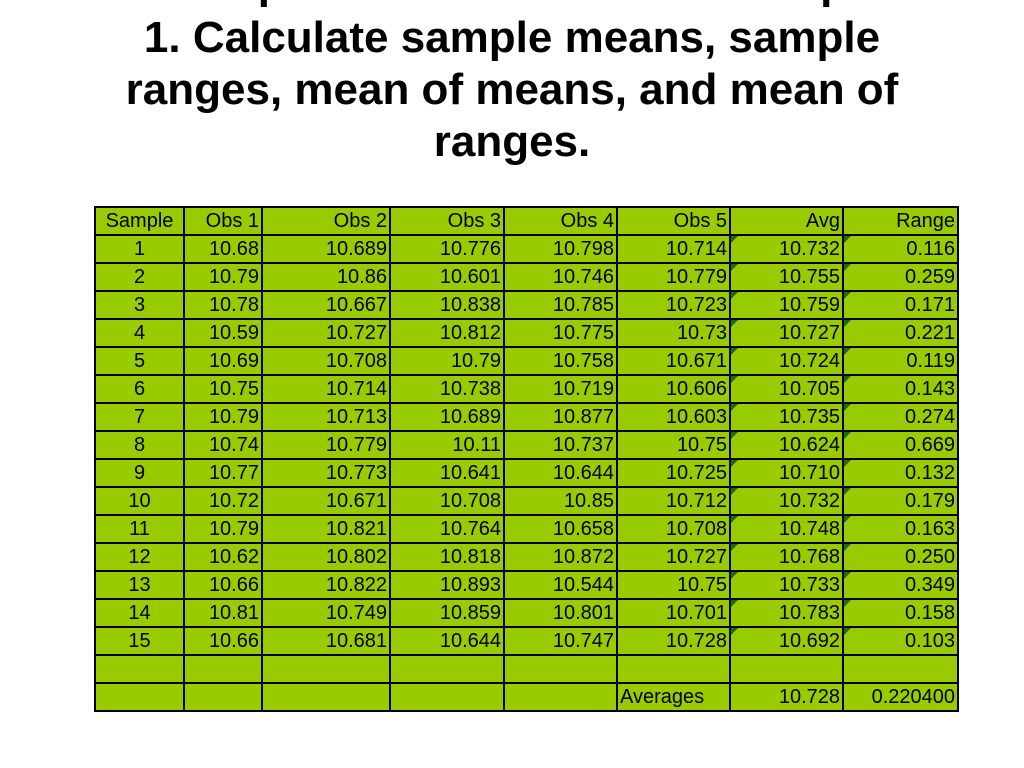  I want to click on header-obs-4: Obs 4, so click(560, 221).